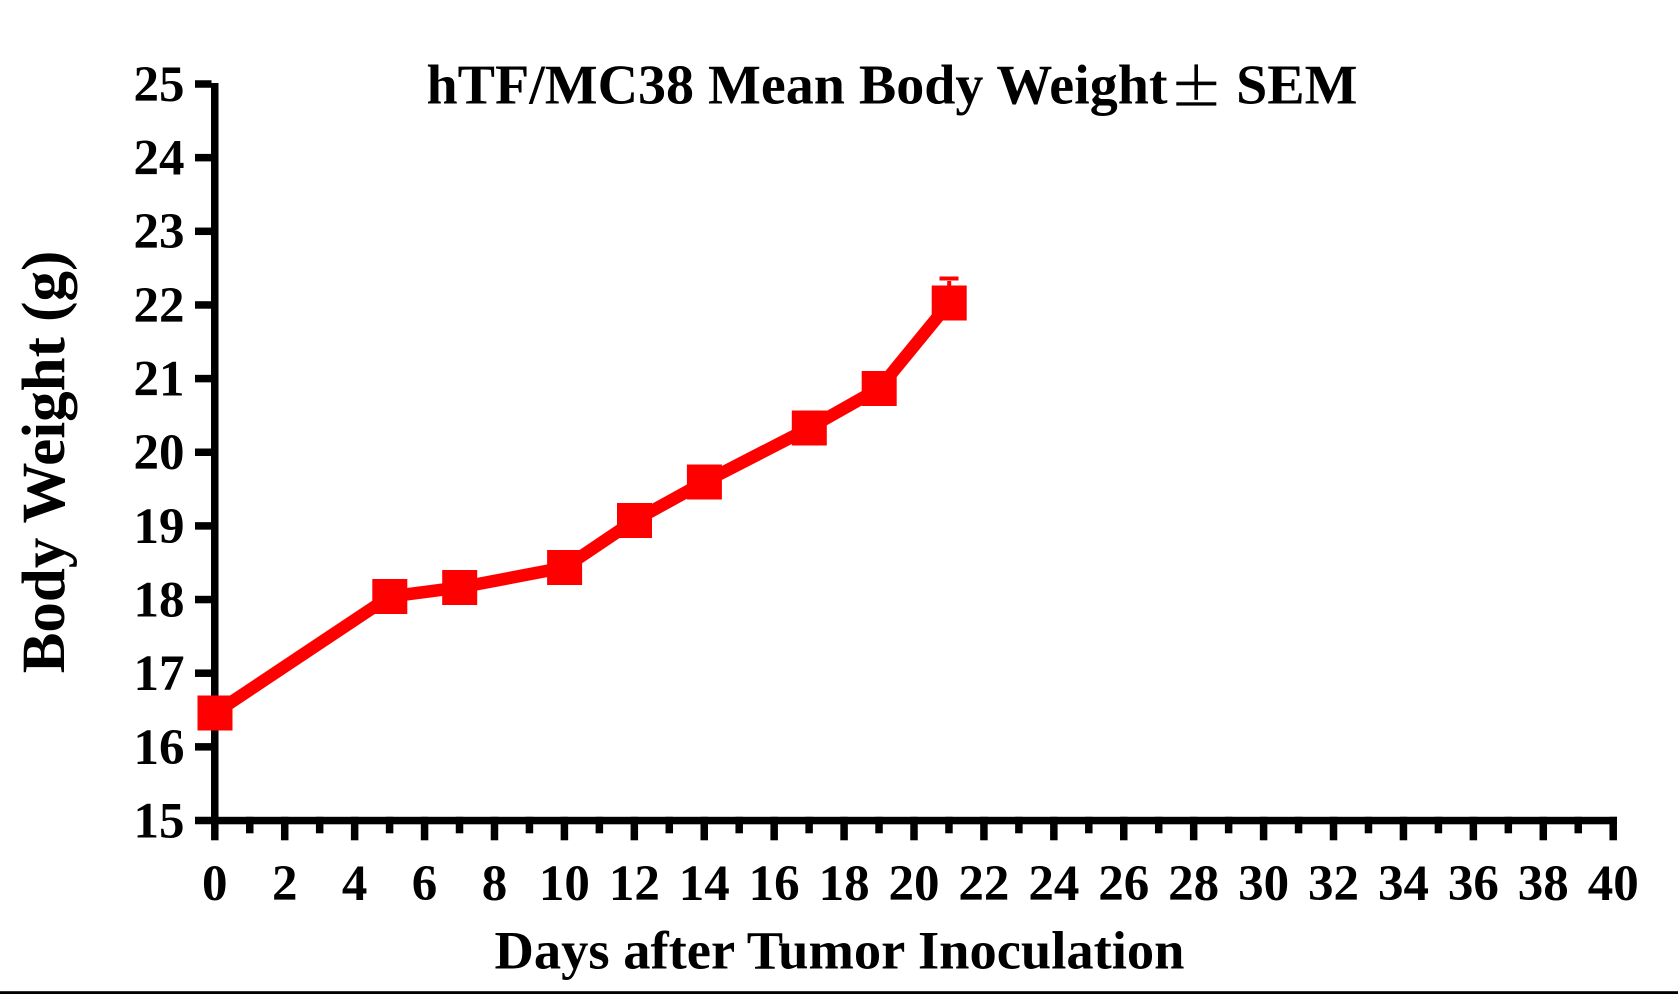 The height and width of the screenshot is (999, 1678). I want to click on svg-text: 25, so click(159, 85).